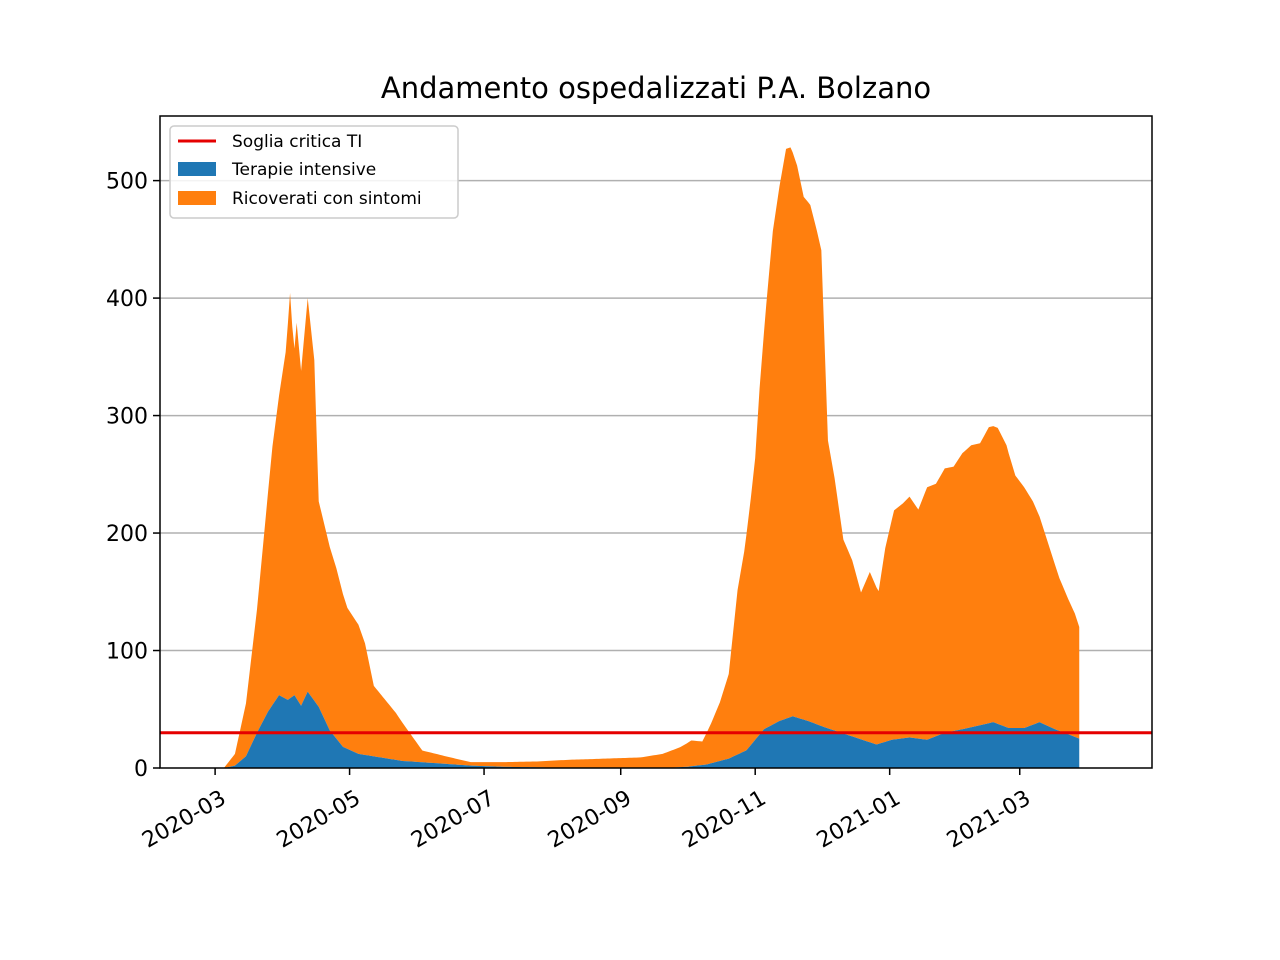 This screenshot has height=960, width=1280. I want to click on y-tick-label: 300, so click(127, 417).